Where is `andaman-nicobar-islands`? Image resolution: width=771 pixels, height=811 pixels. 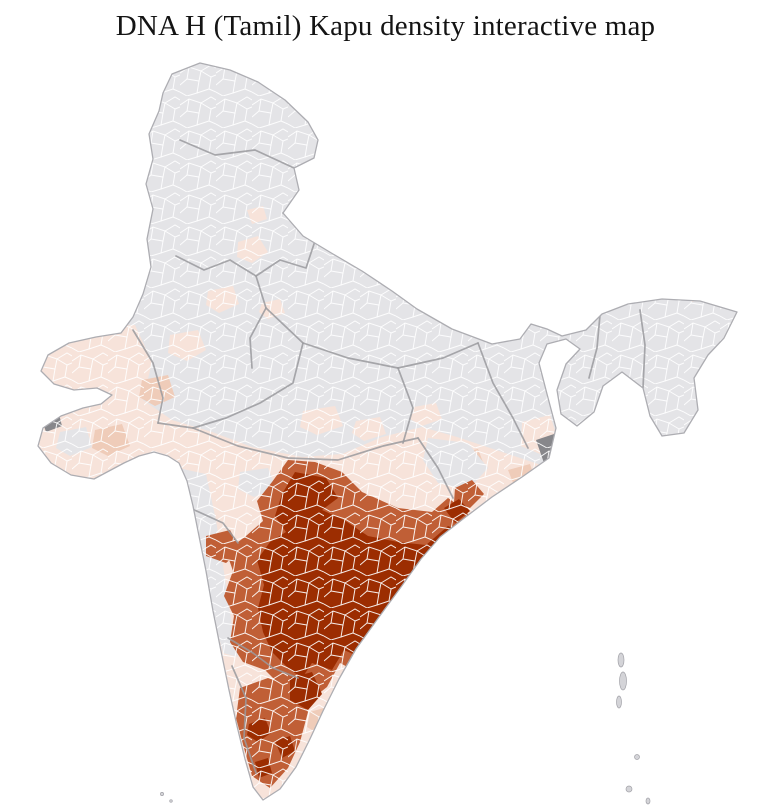 andaman-nicobar-islands is located at coordinates (405, 728).